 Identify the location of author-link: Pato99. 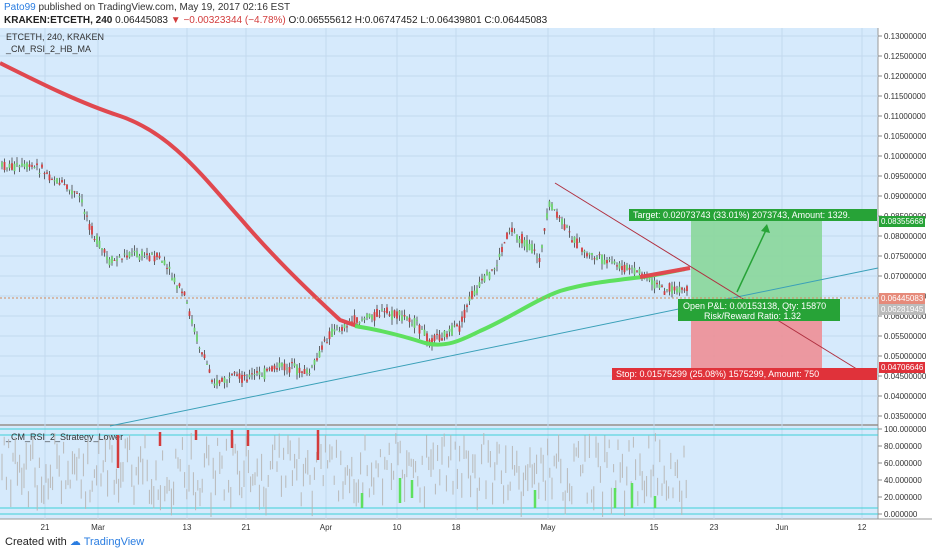
(20, 7).